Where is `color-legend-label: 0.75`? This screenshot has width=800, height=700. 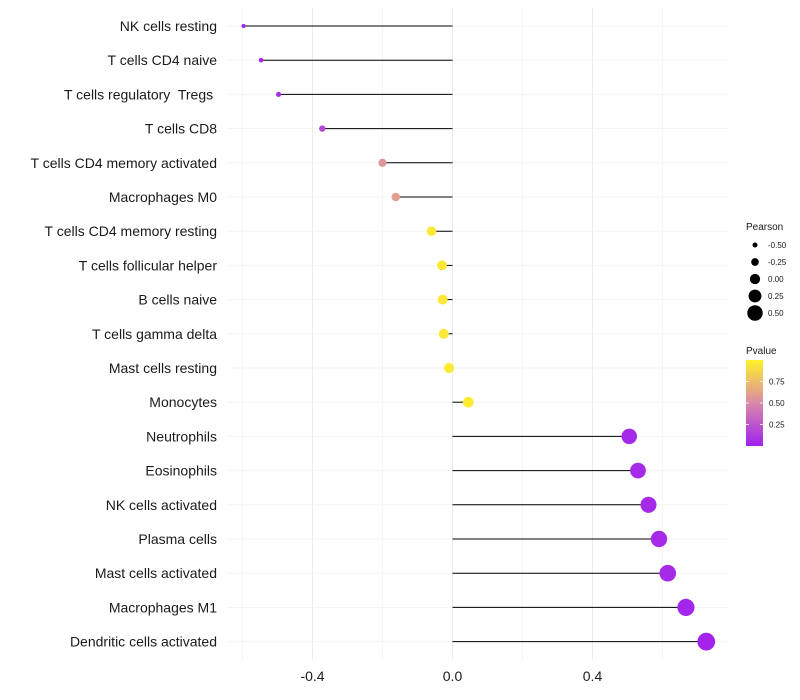 color-legend-label: 0.75 is located at coordinates (777, 382).